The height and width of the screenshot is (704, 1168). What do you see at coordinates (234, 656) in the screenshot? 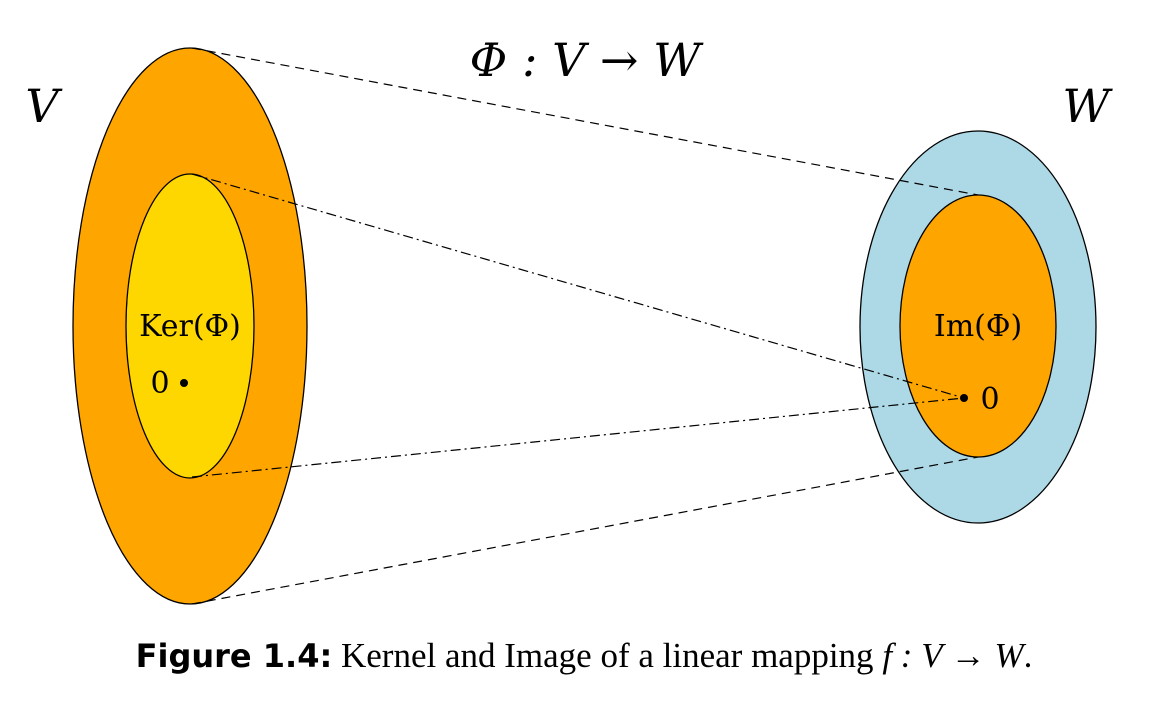
I see `caption-label: Figure 1.4:` at bounding box center [234, 656].